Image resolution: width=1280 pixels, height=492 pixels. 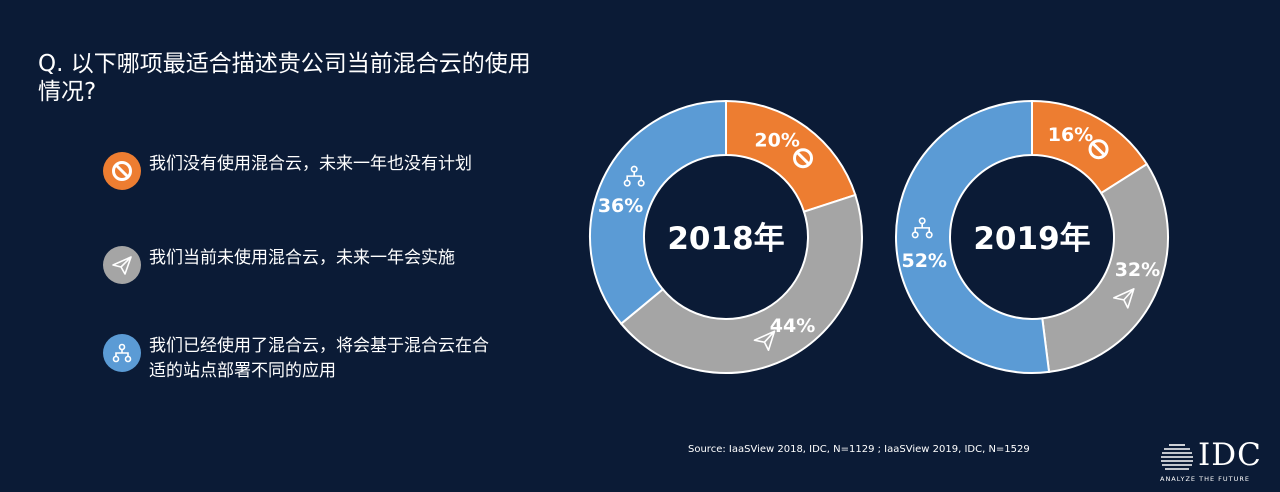 I want to click on legend-item-no-plan: 我们没有使用混合云，未来一年也没有计划, so click(x=313, y=178).